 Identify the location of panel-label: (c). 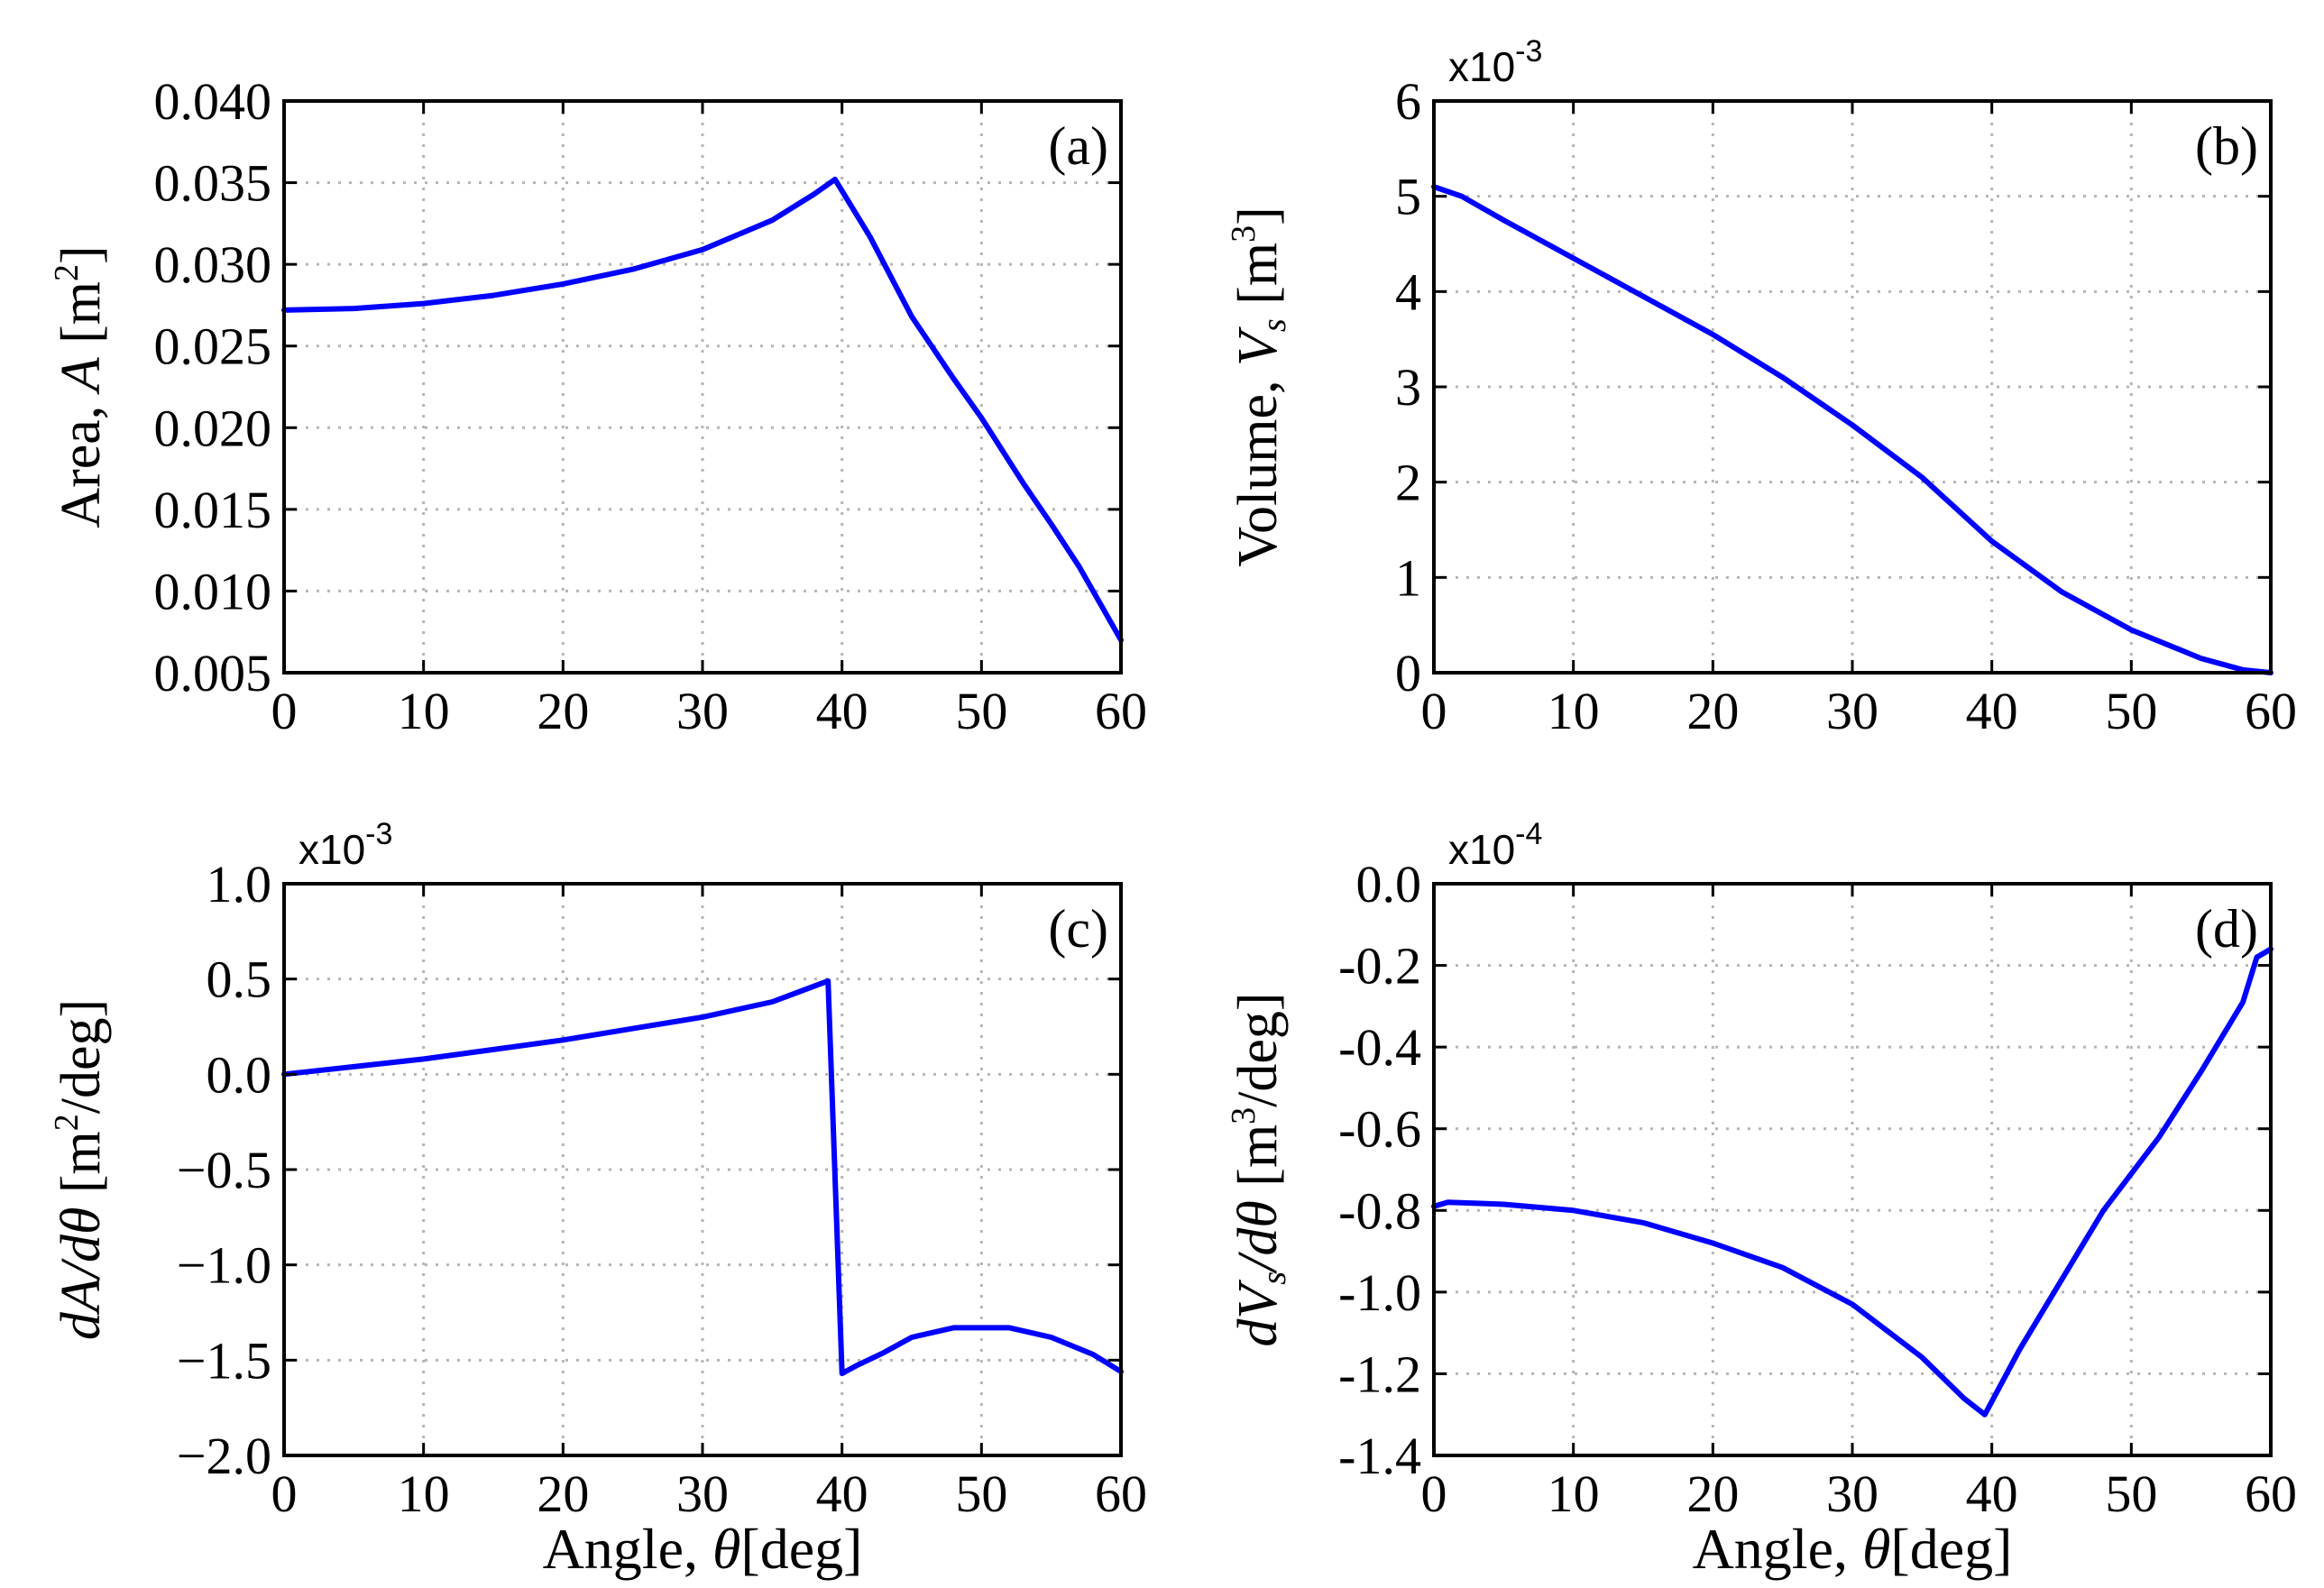
(1078, 929).